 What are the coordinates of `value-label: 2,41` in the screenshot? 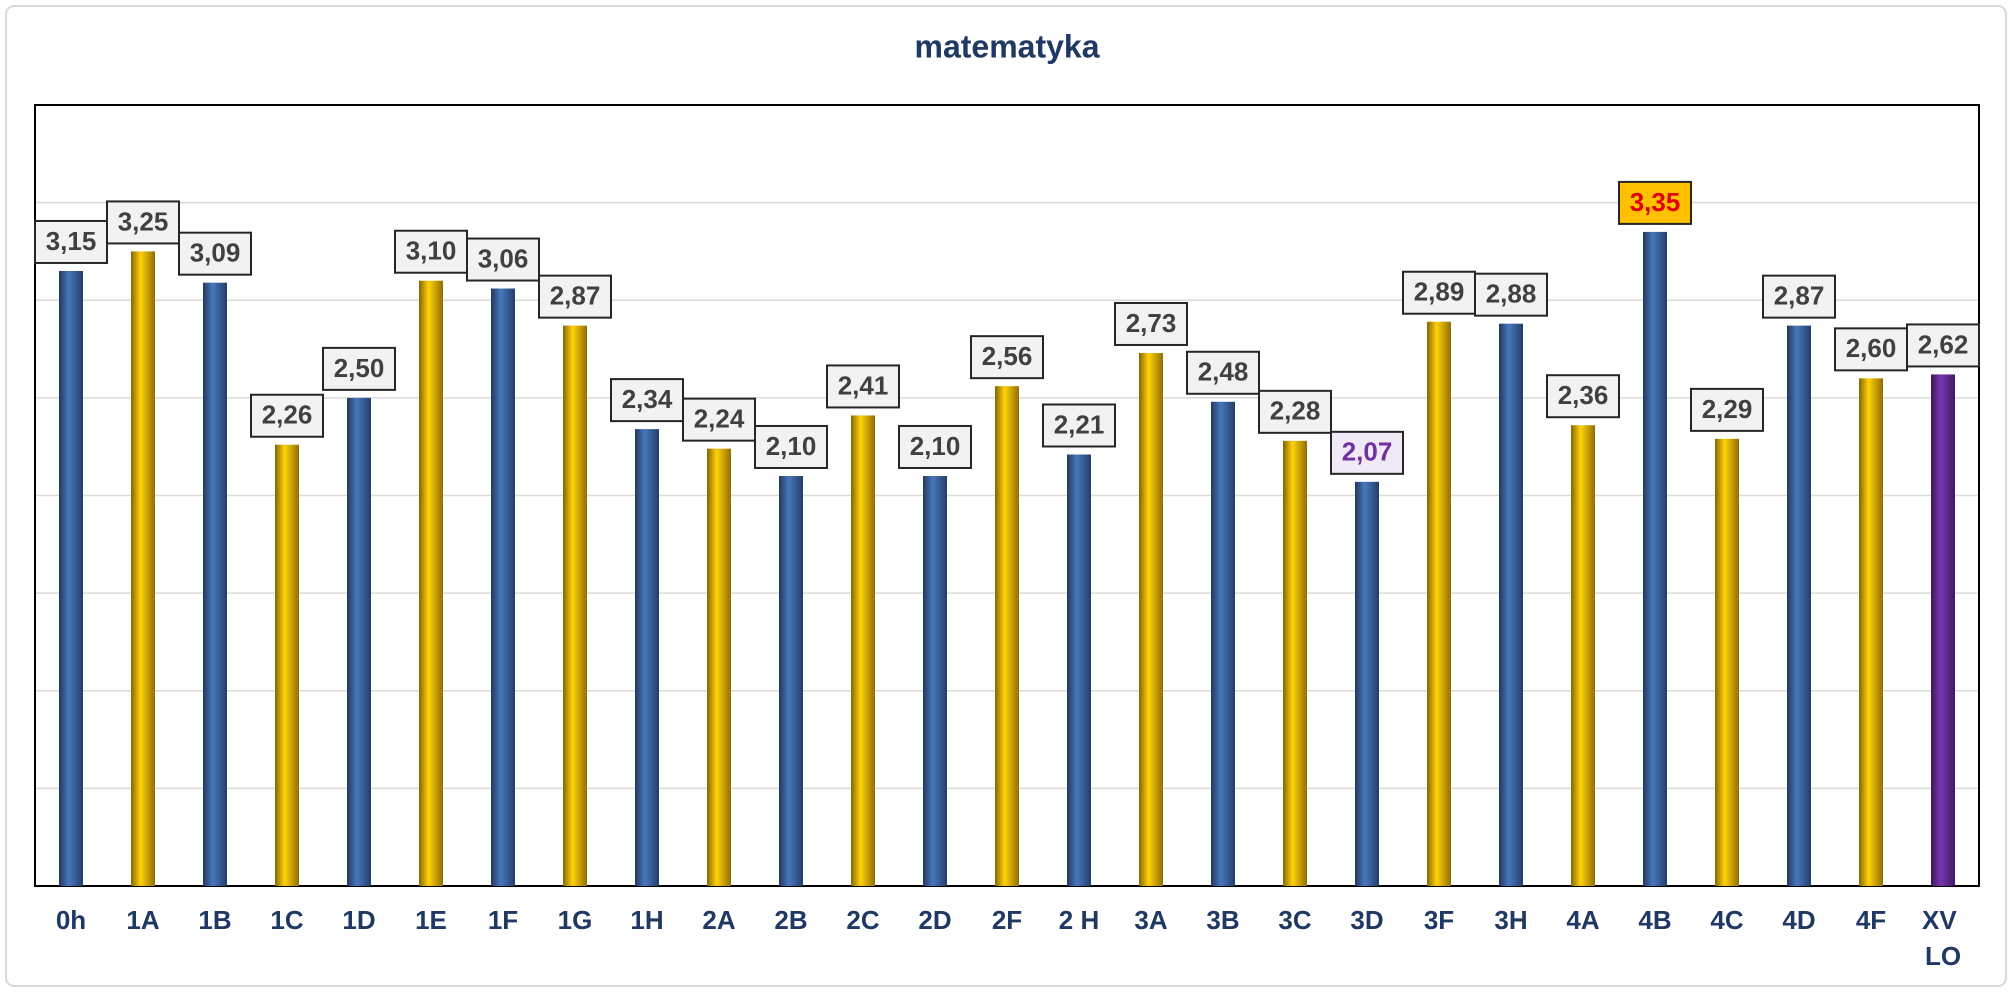 It's located at (863, 385).